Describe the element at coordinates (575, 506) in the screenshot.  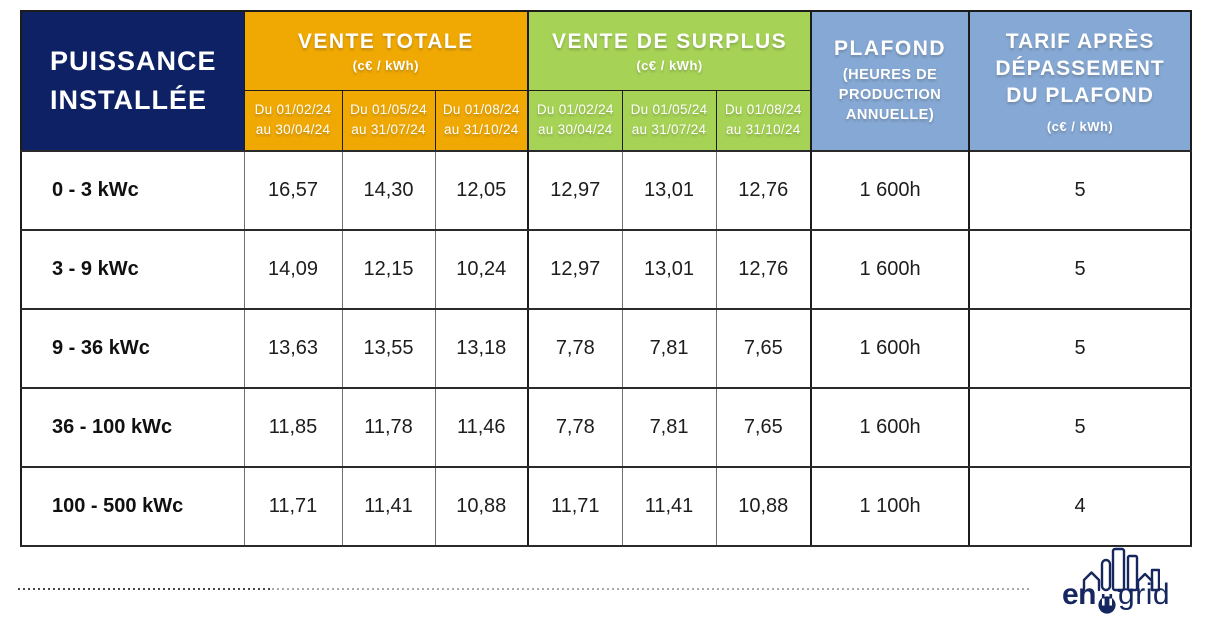
I see `cell-vs-p1: 11,71` at that location.